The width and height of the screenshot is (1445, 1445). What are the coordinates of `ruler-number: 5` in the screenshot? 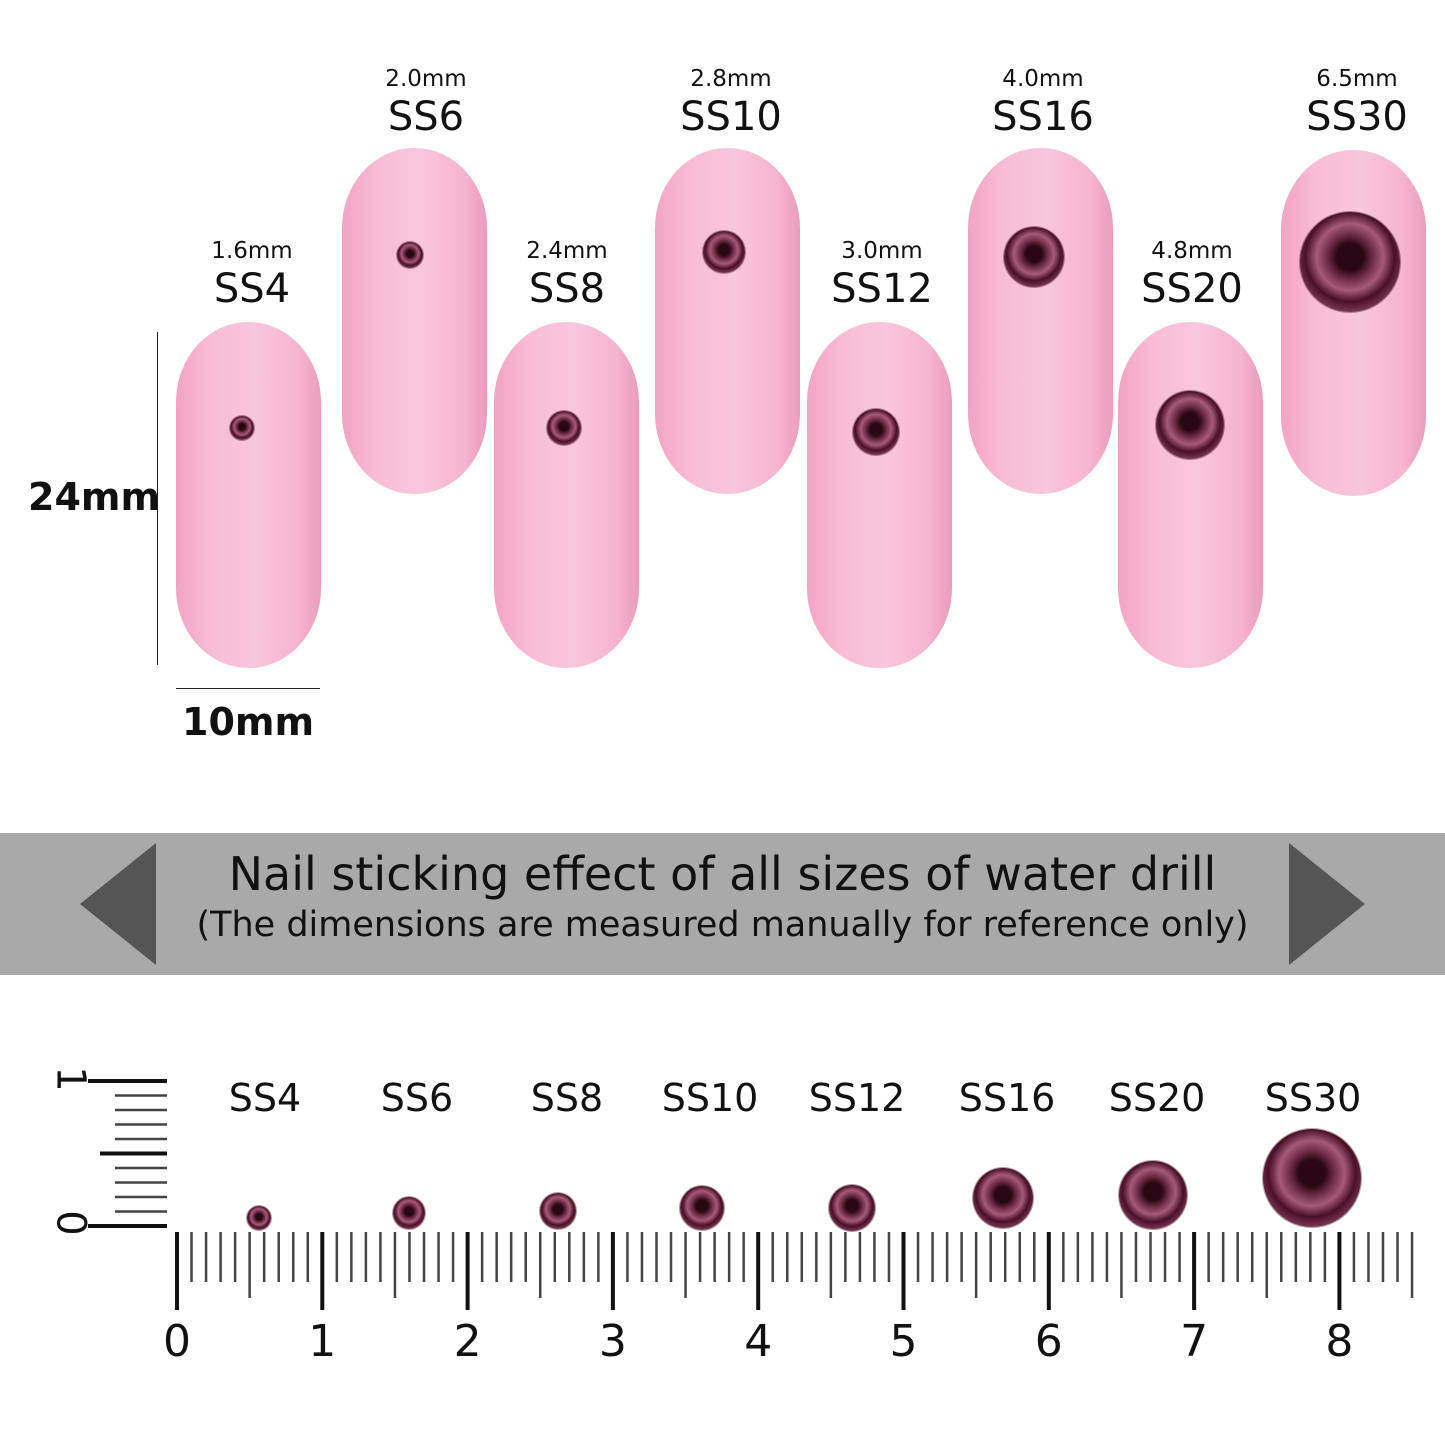 It's located at (903, 1341).